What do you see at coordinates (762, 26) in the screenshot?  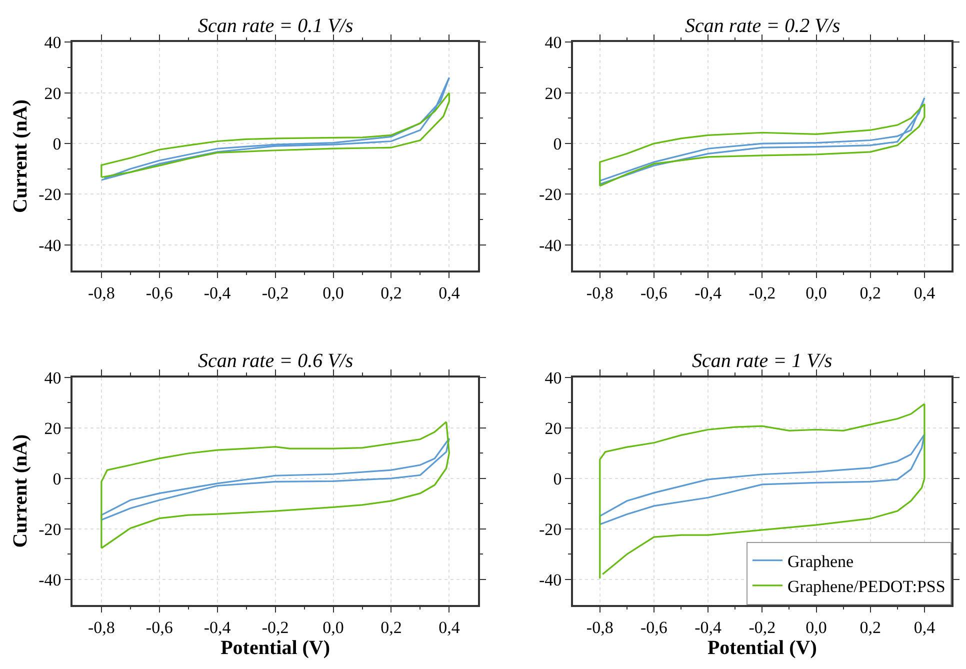 I see `chart-title: Scan rate = 0.2 V/s` at bounding box center [762, 26].